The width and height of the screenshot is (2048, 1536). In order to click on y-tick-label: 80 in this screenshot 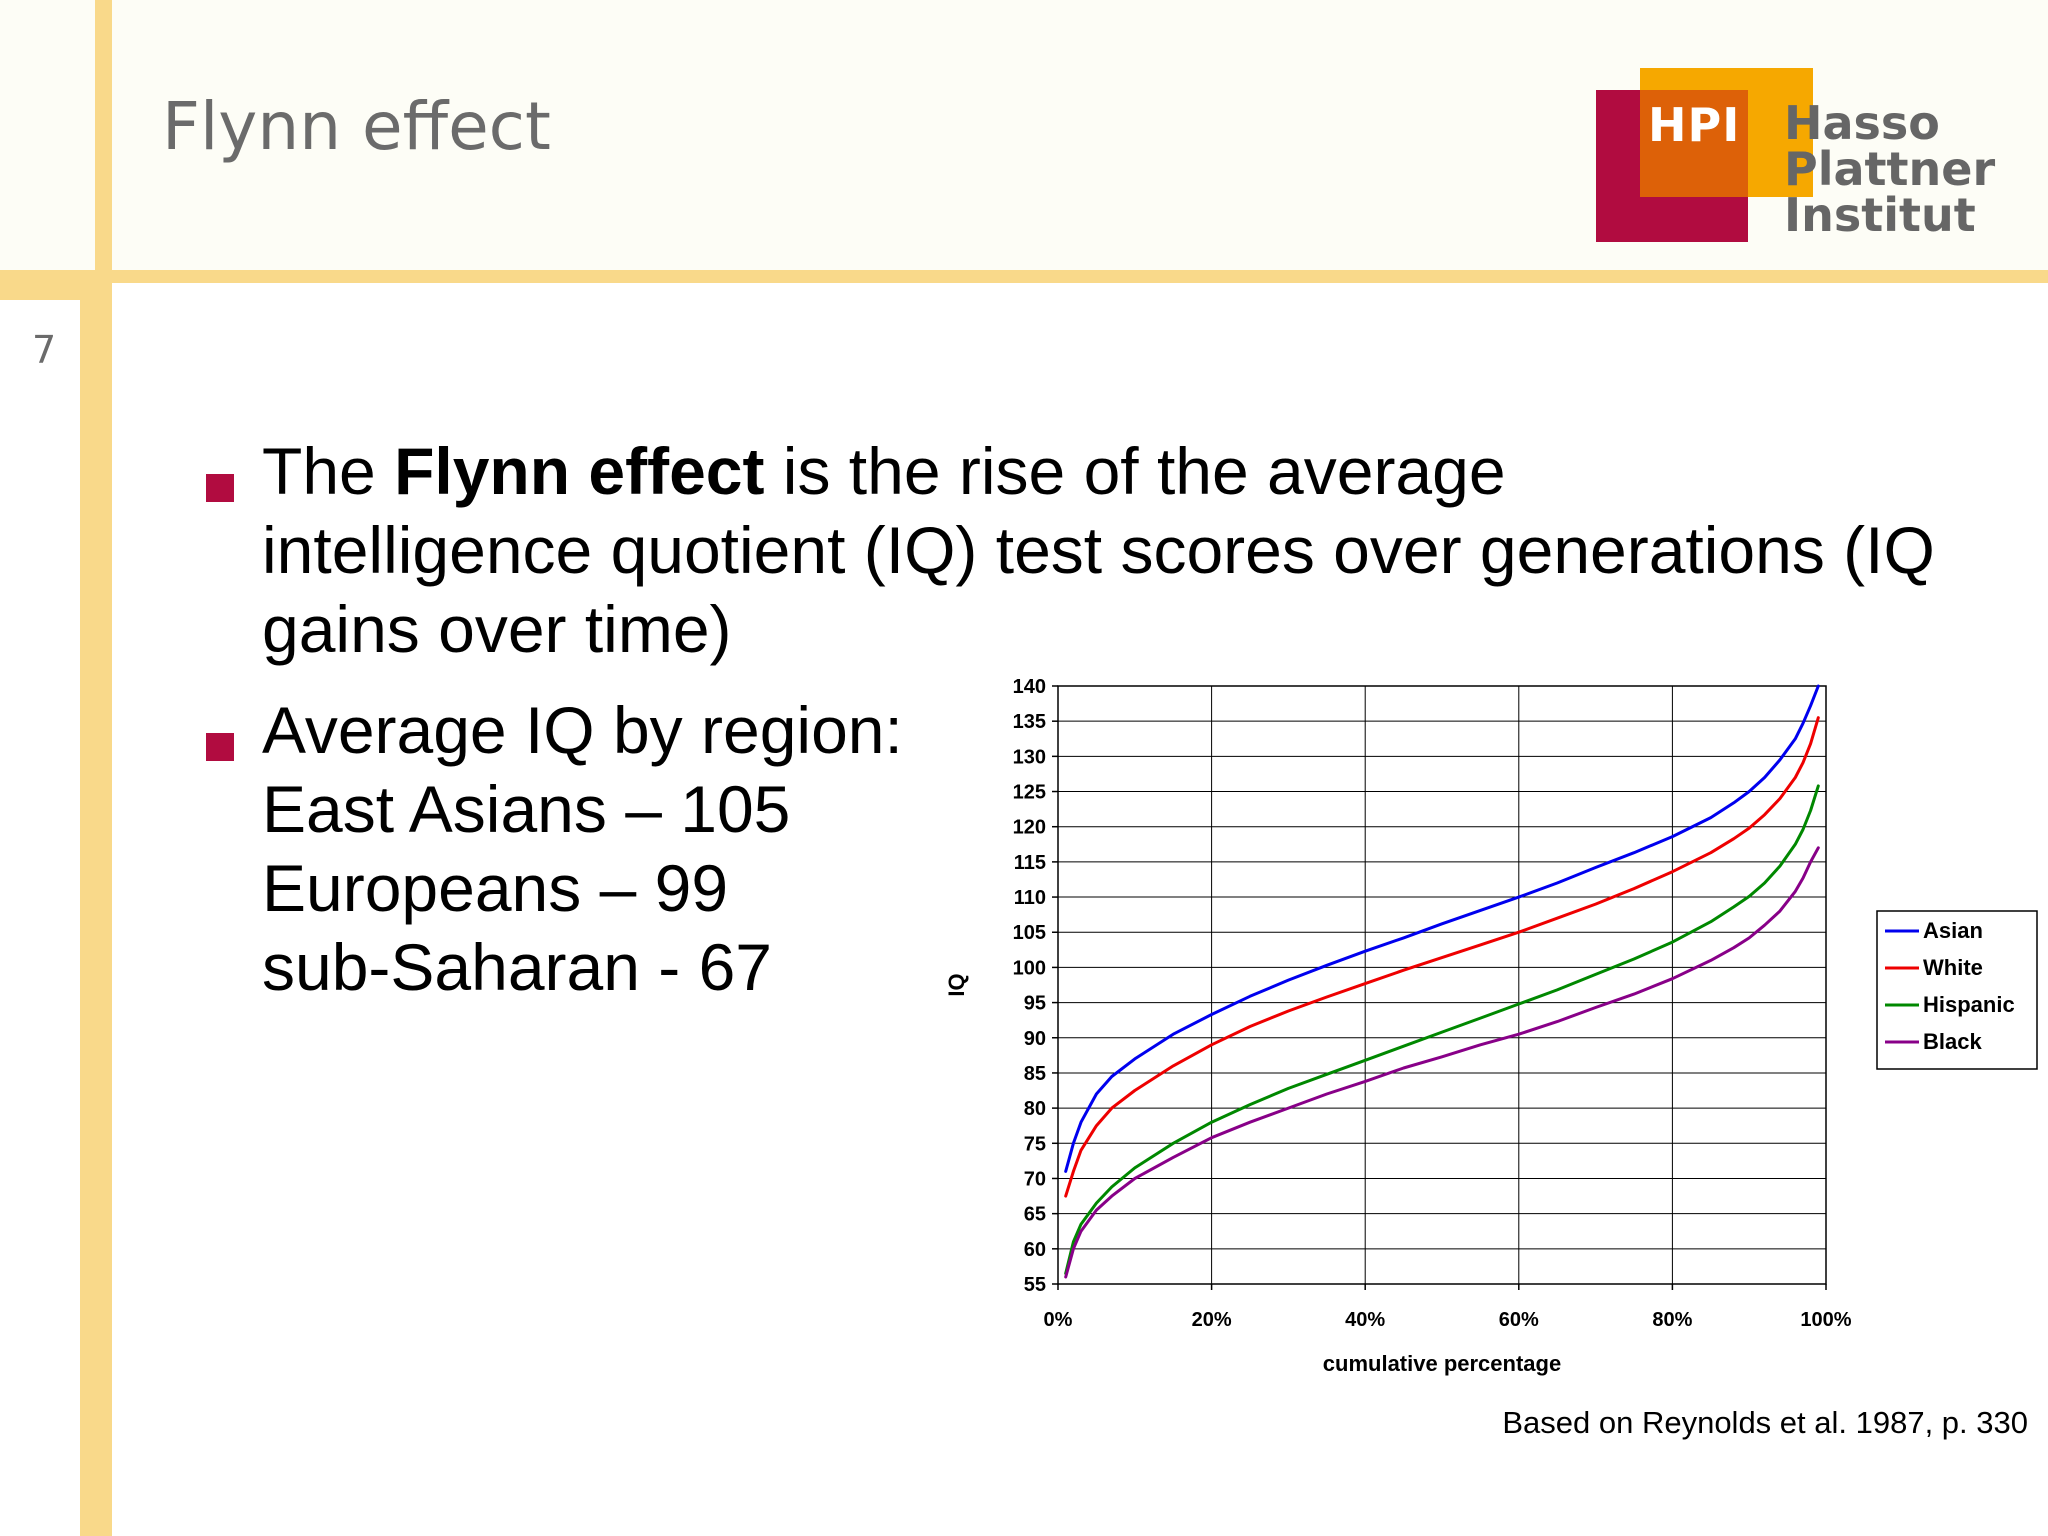, I will do `click(1035, 1109)`.